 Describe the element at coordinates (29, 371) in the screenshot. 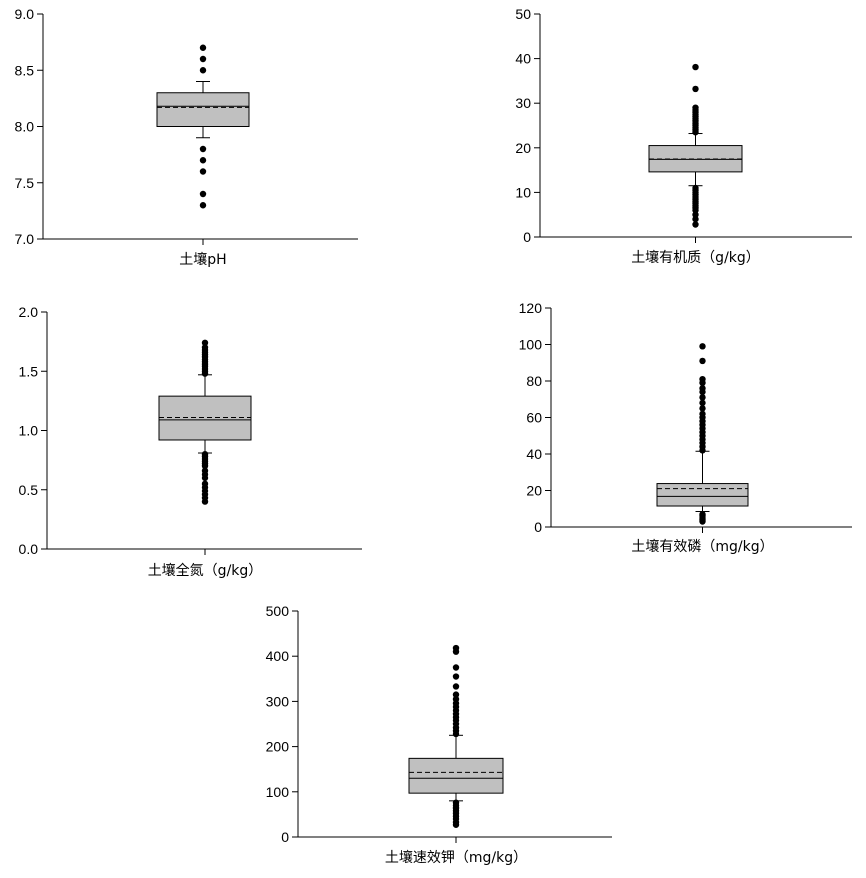

I see `y-tick-label: 1.5` at that location.